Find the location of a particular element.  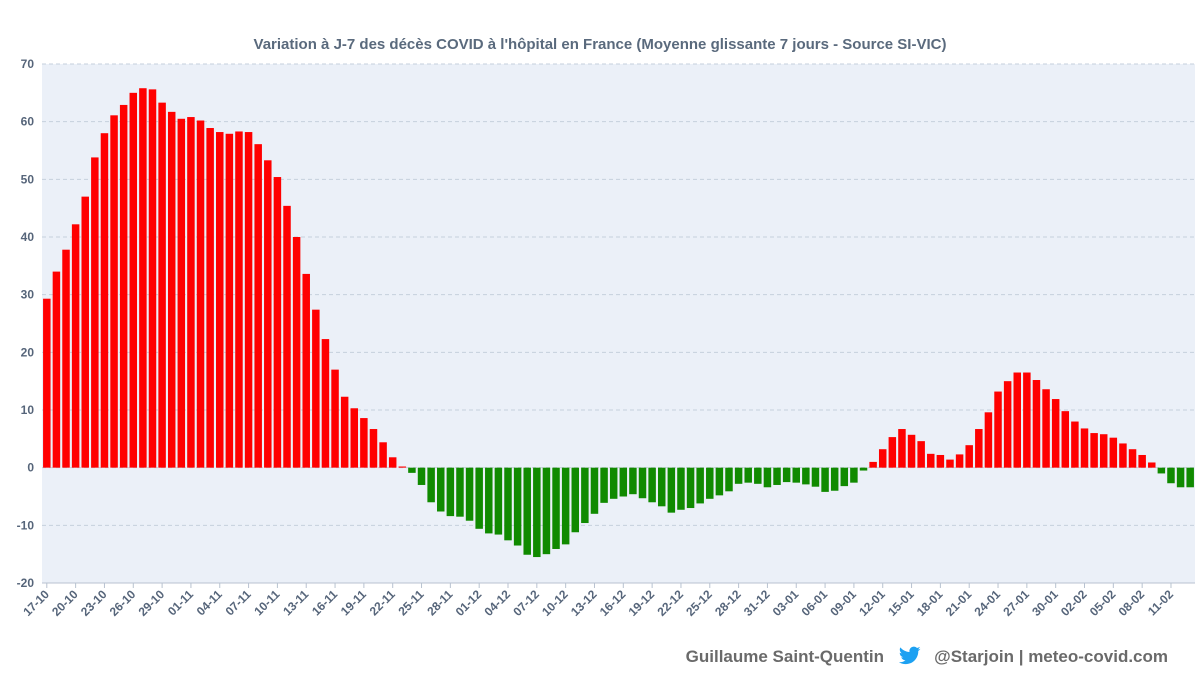

x-tick-label: 26-10 is located at coordinates (123, 603).